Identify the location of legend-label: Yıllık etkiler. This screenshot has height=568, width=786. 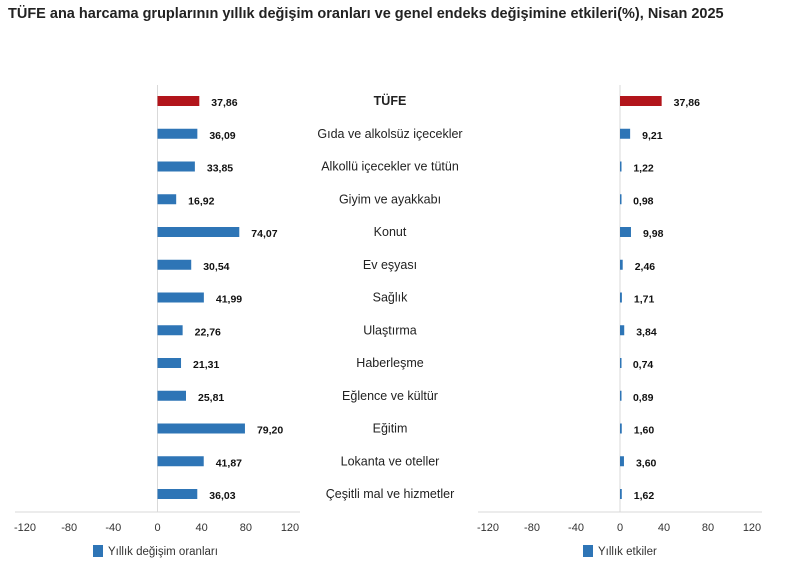
(627, 552).